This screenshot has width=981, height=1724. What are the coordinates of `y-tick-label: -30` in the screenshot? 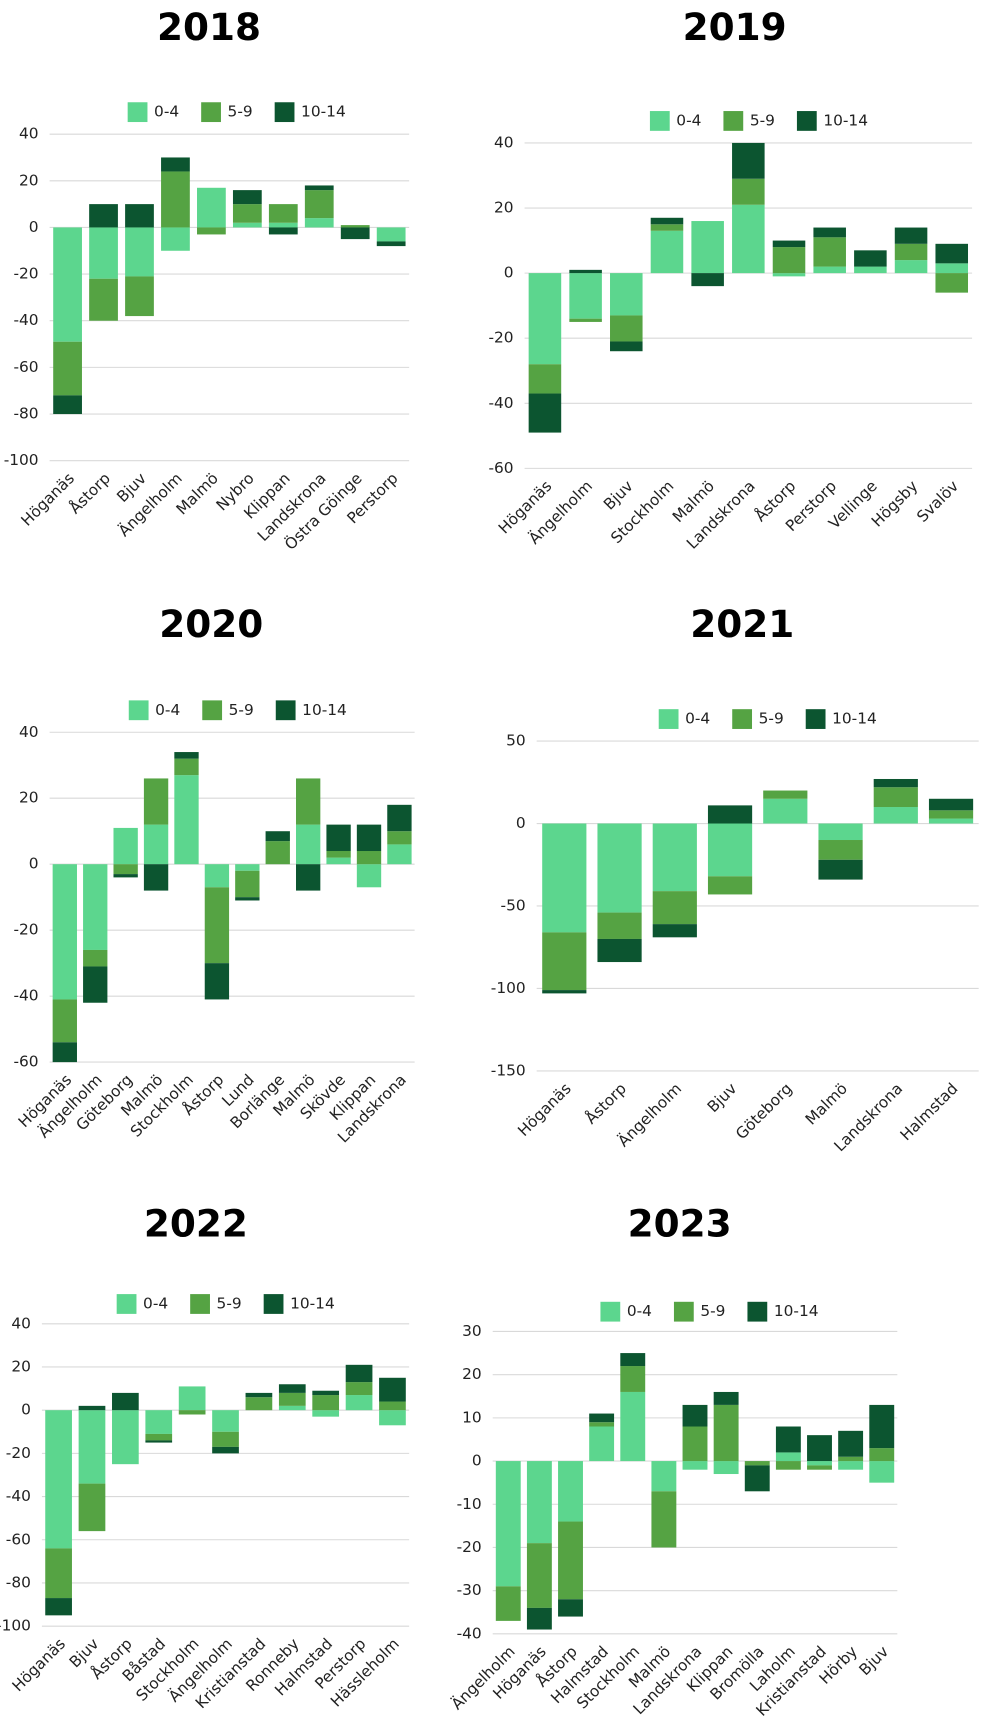 It's located at (469, 1590).